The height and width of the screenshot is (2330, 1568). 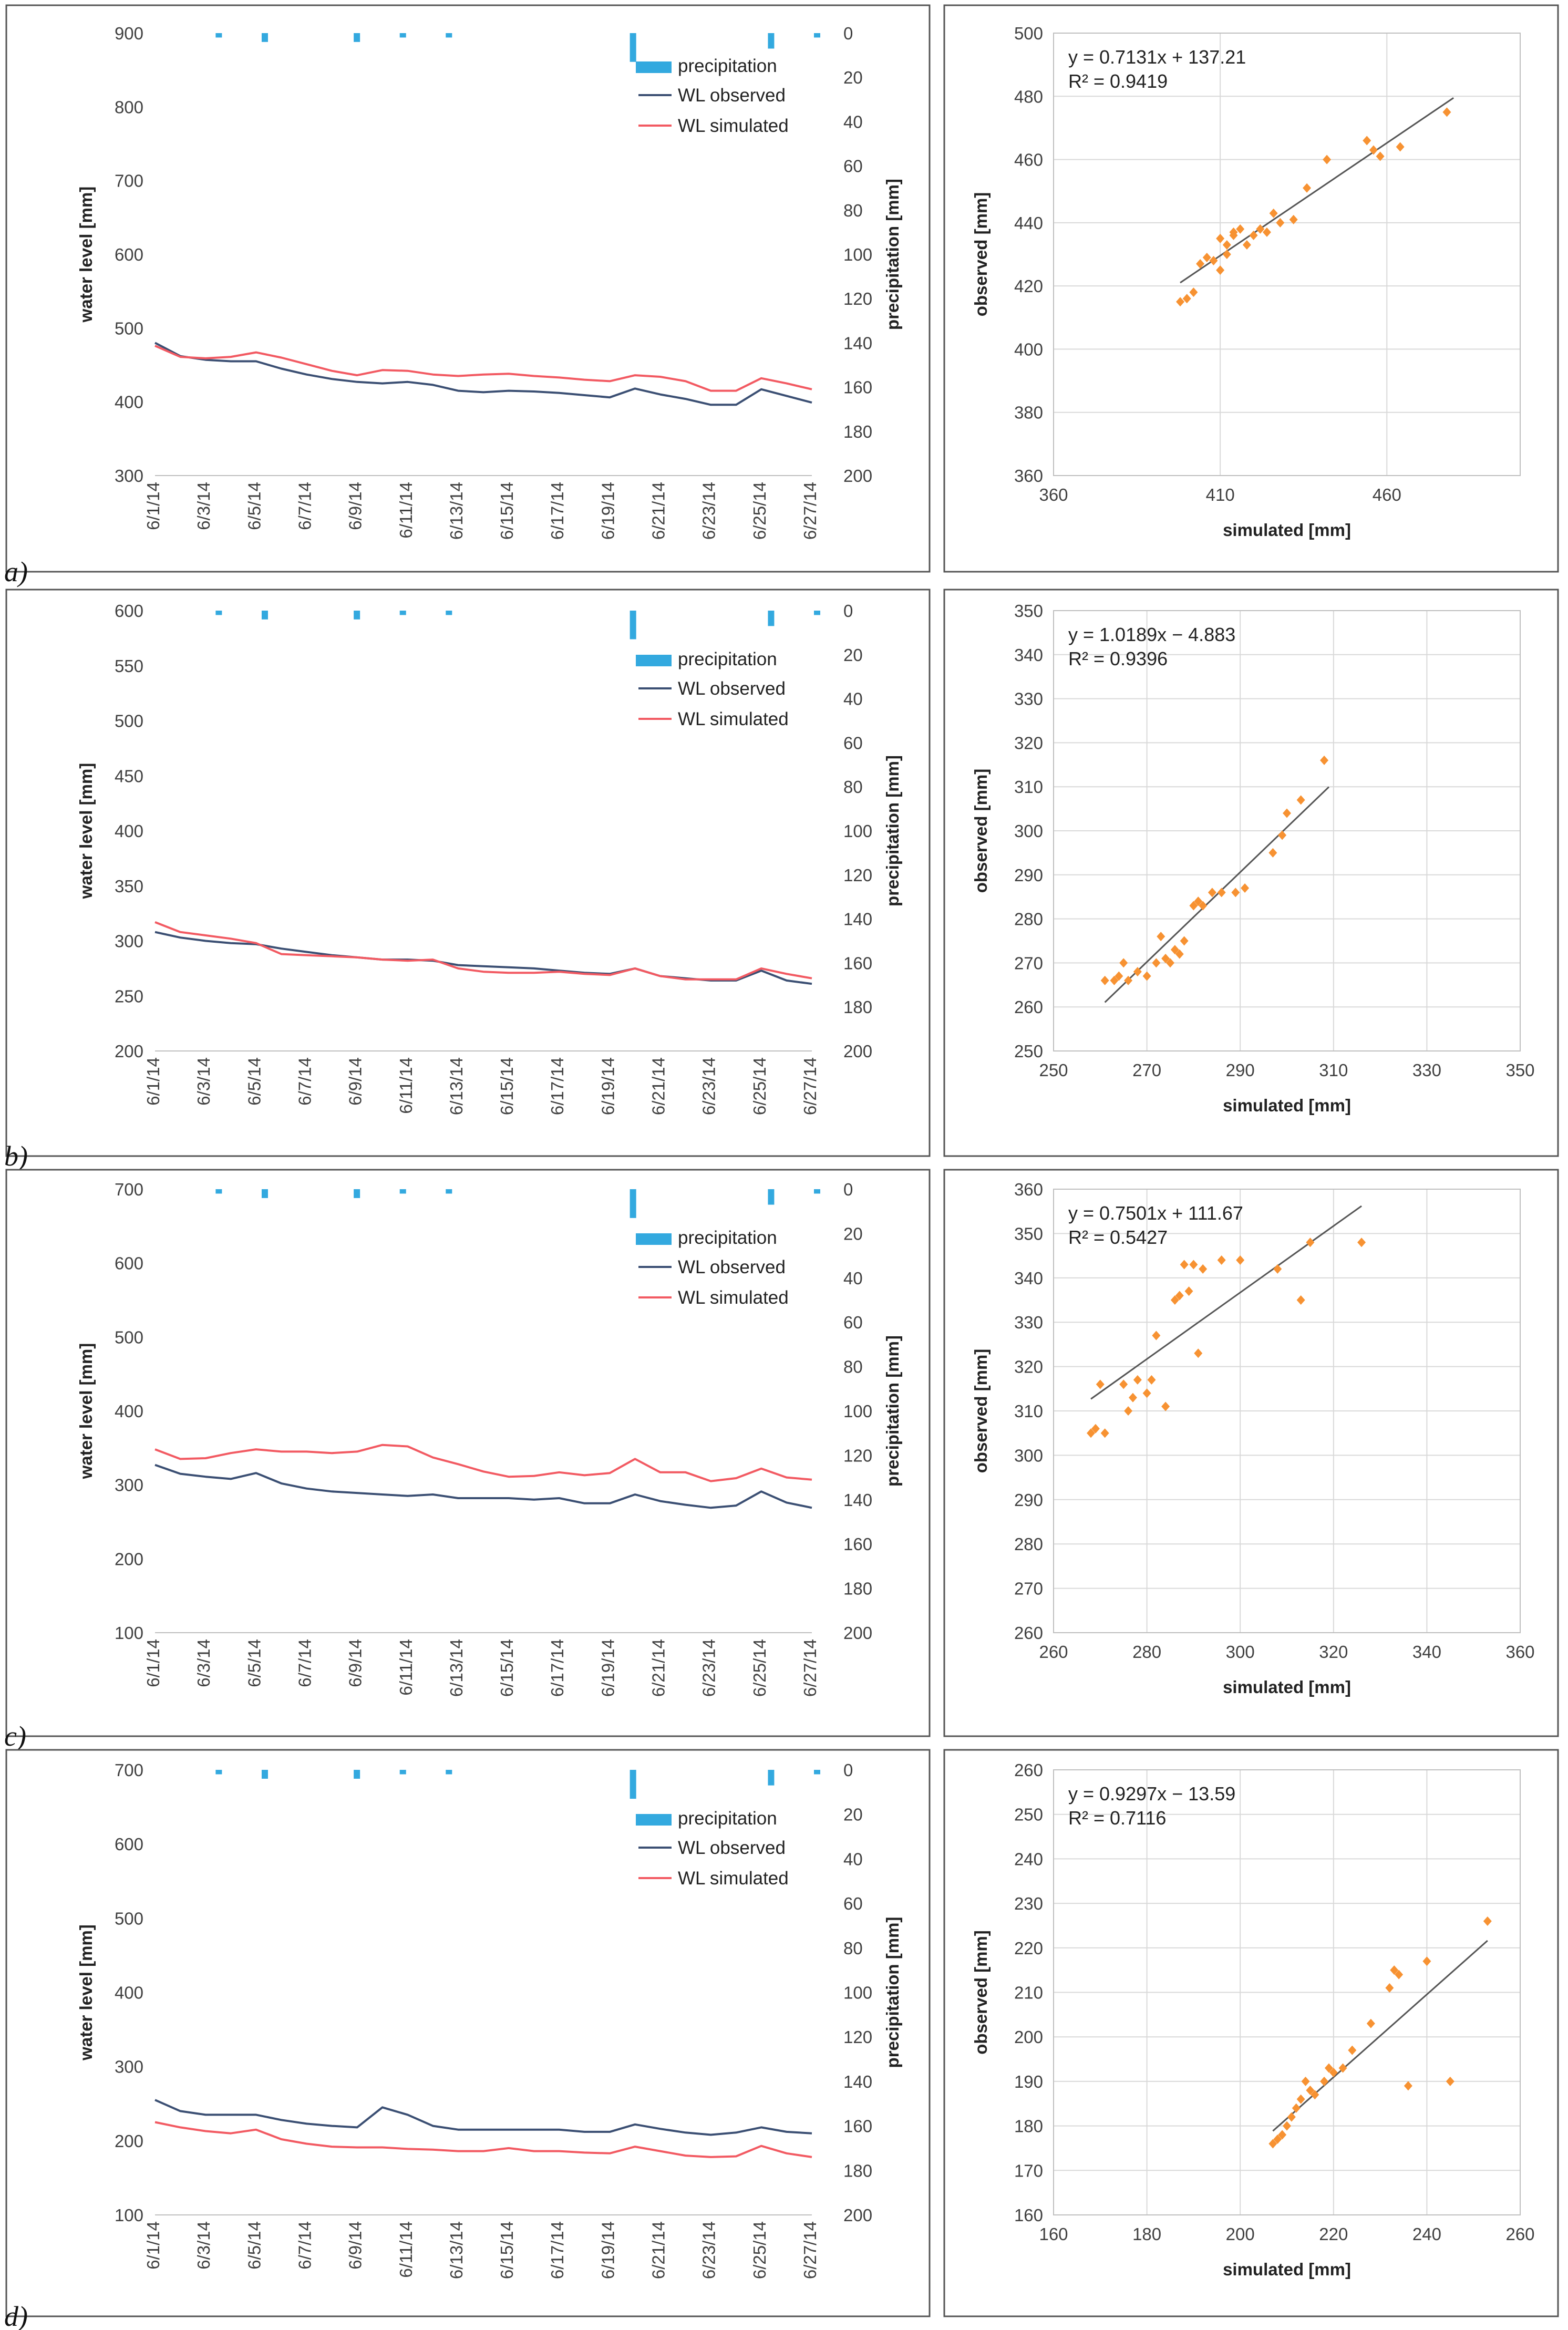 I want to click on legend-precip-swatch, so click(x=654, y=67).